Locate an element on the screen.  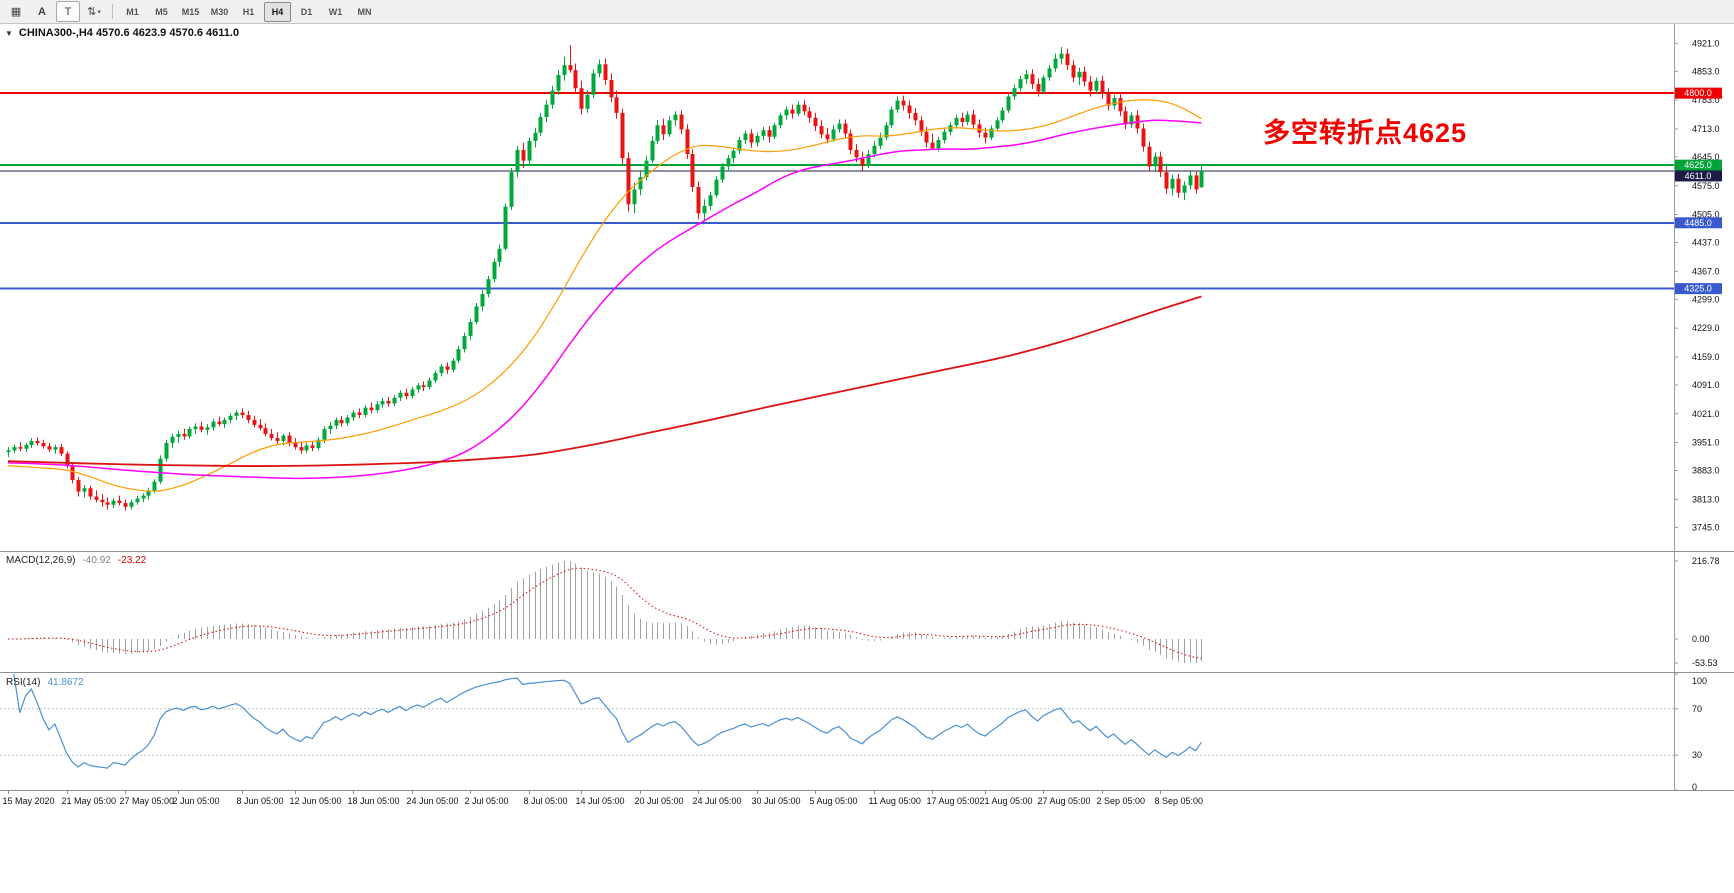
svg-text: 4921.0 is located at coordinates (1706, 43).